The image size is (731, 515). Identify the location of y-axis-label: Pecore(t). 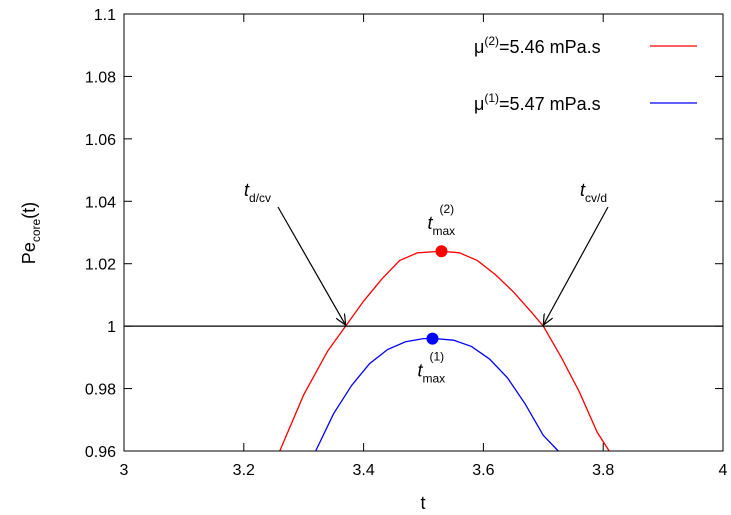
(31, 233).